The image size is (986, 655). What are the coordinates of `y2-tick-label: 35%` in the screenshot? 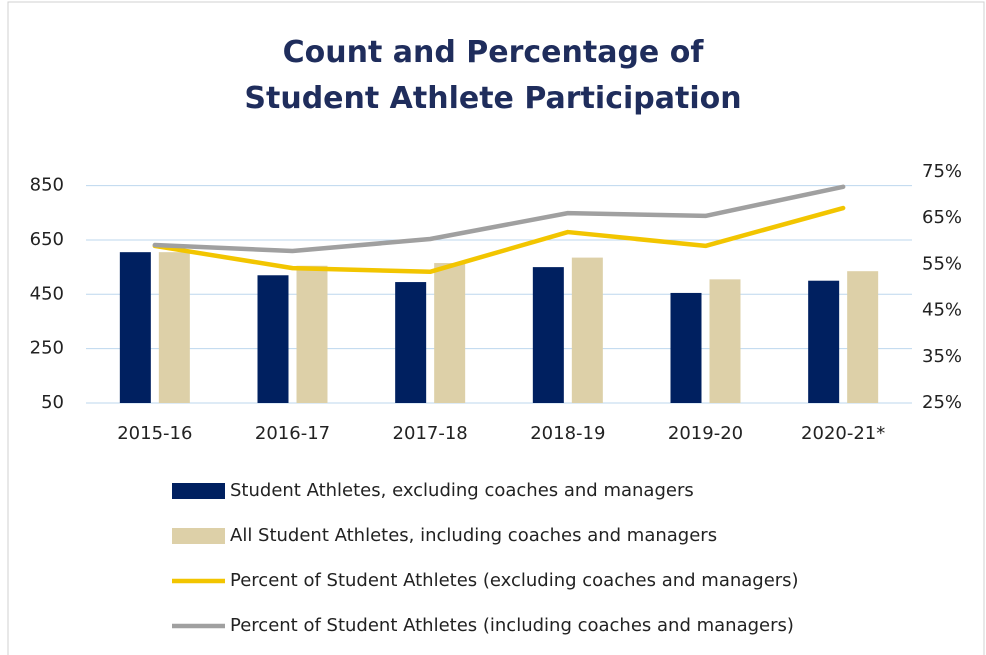 It's located at (942, 356).